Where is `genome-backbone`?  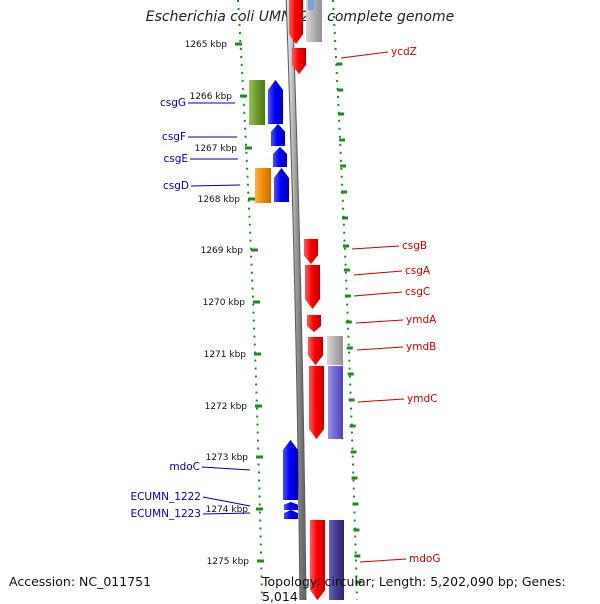
genome-backbone is located at coordinates (296, 300).